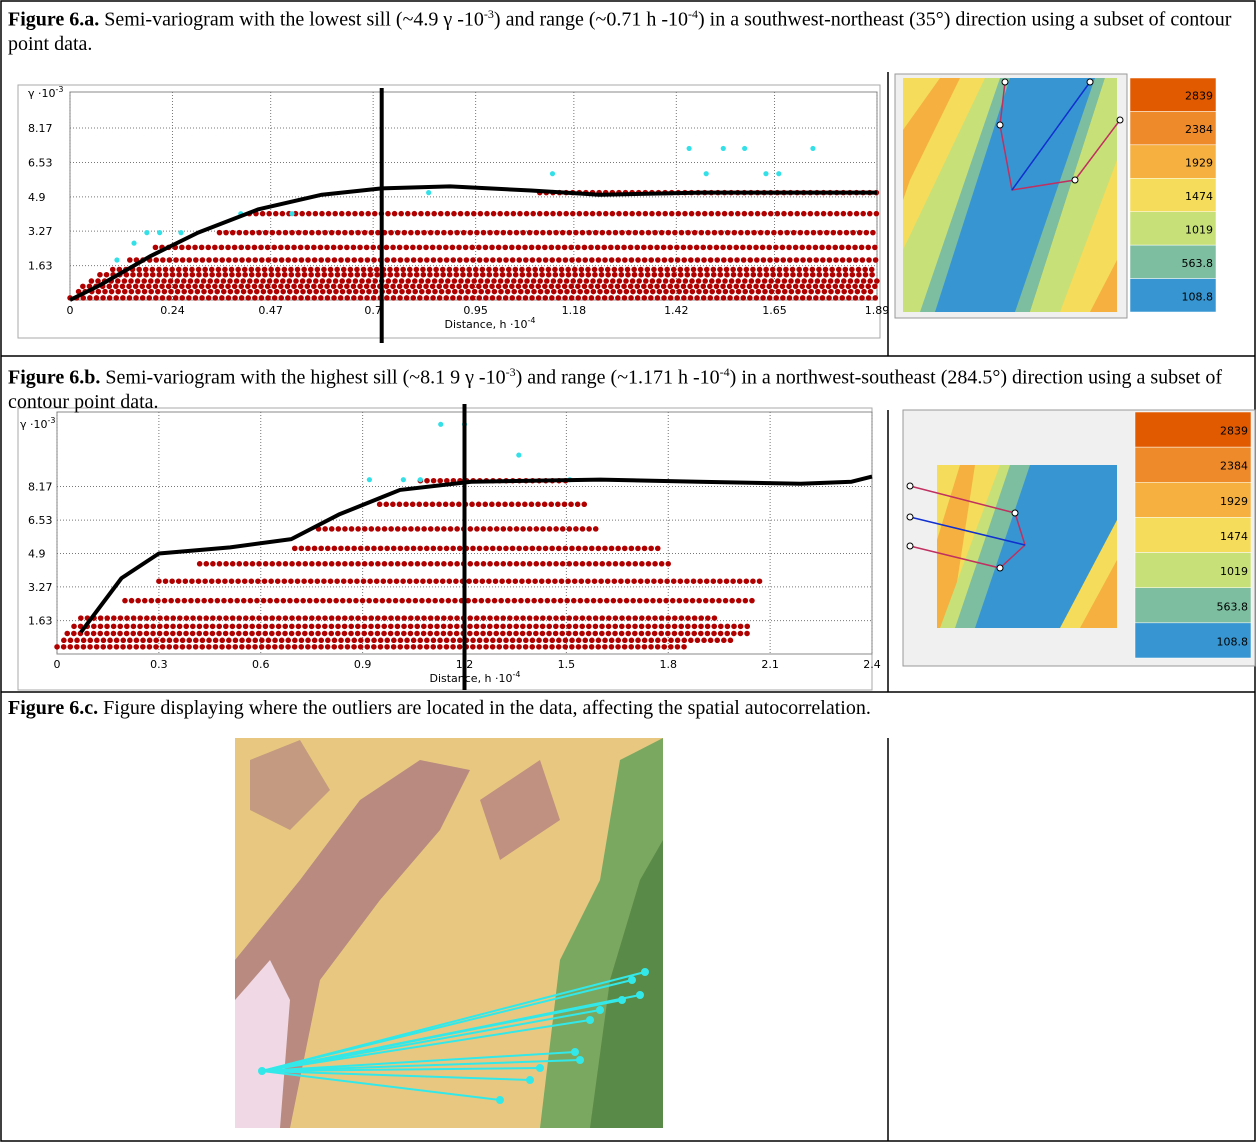 This screenshot has width=1256, height=1142. I want to click on caption-label: Figure 6.c., so click(53, 708).